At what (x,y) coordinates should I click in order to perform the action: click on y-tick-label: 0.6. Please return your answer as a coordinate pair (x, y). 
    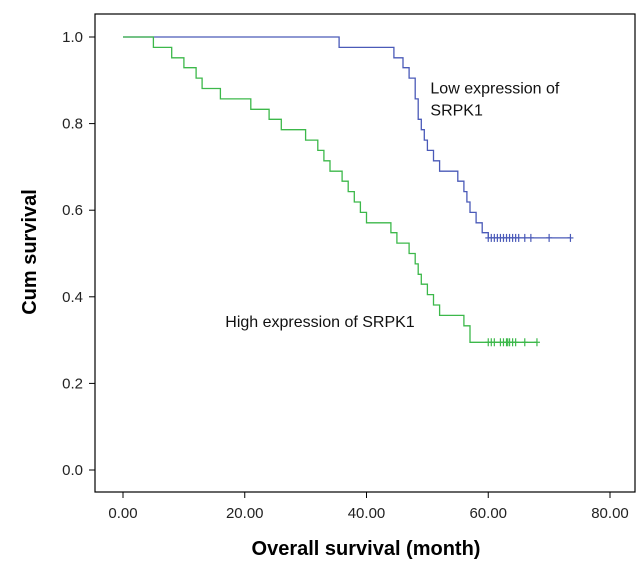
    Looking at the image, I should click on (72, 210).